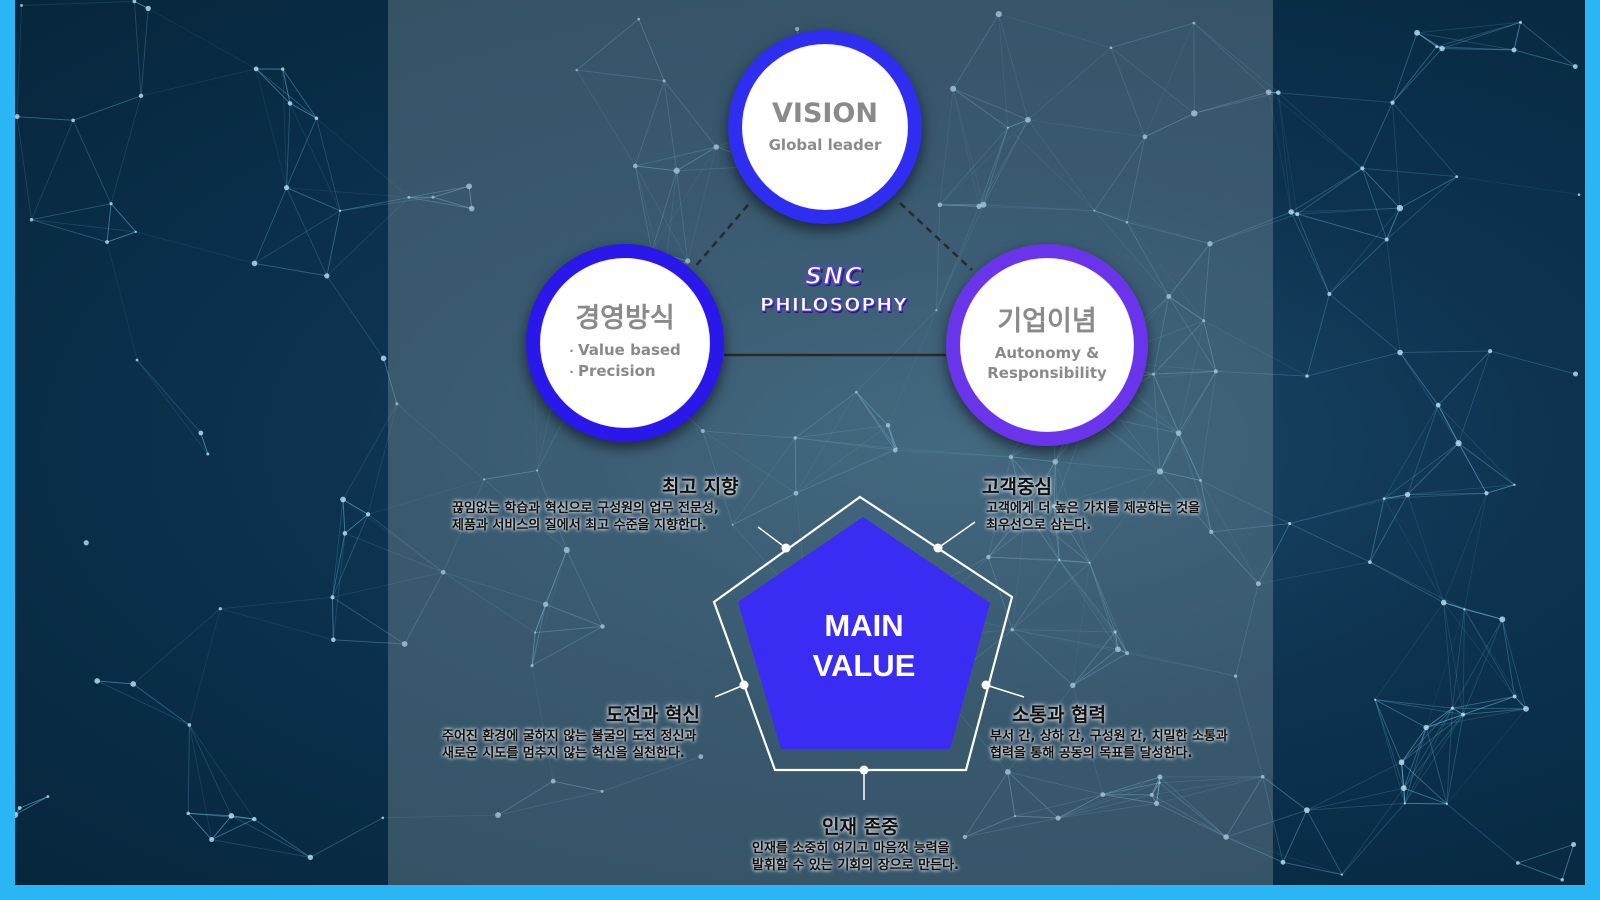 This screenshot has height=900, width=1600. Describe the element at coordinates (653, 715) in the screenshot. I see `value-title-left: 도전과 혁신` at that location.